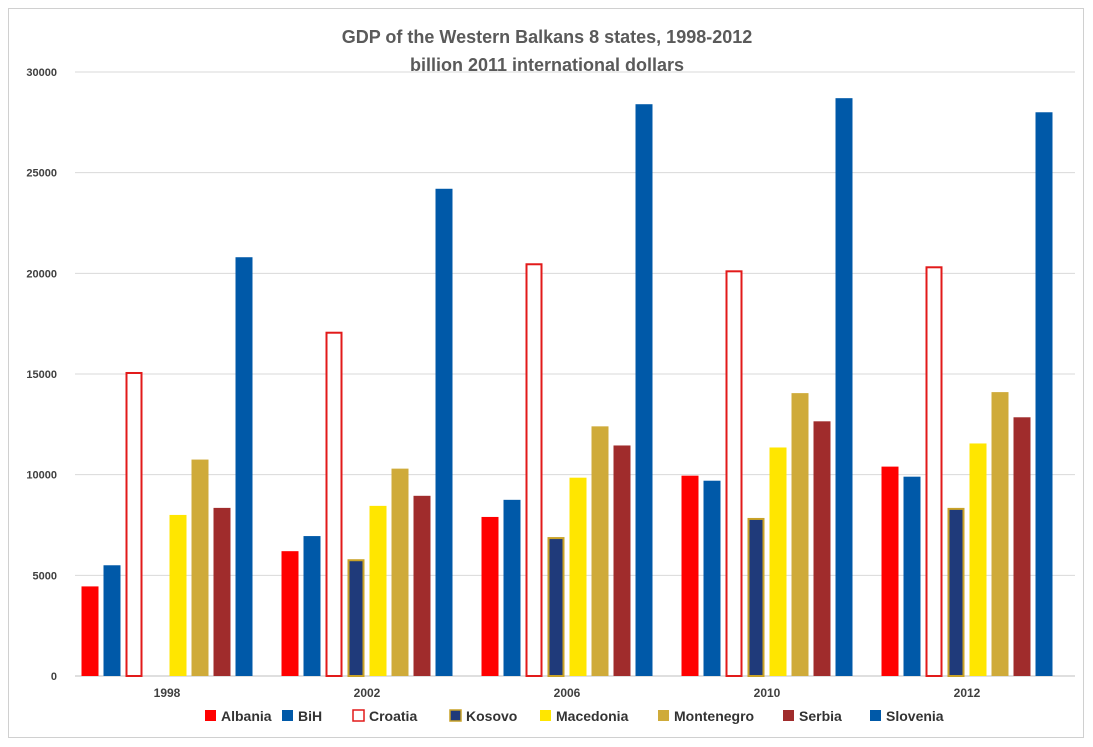  What do you see at coordinates (767, 693) in the screenshot?
I see `x-tick-label: 2010` at bounding box center [767, 693].